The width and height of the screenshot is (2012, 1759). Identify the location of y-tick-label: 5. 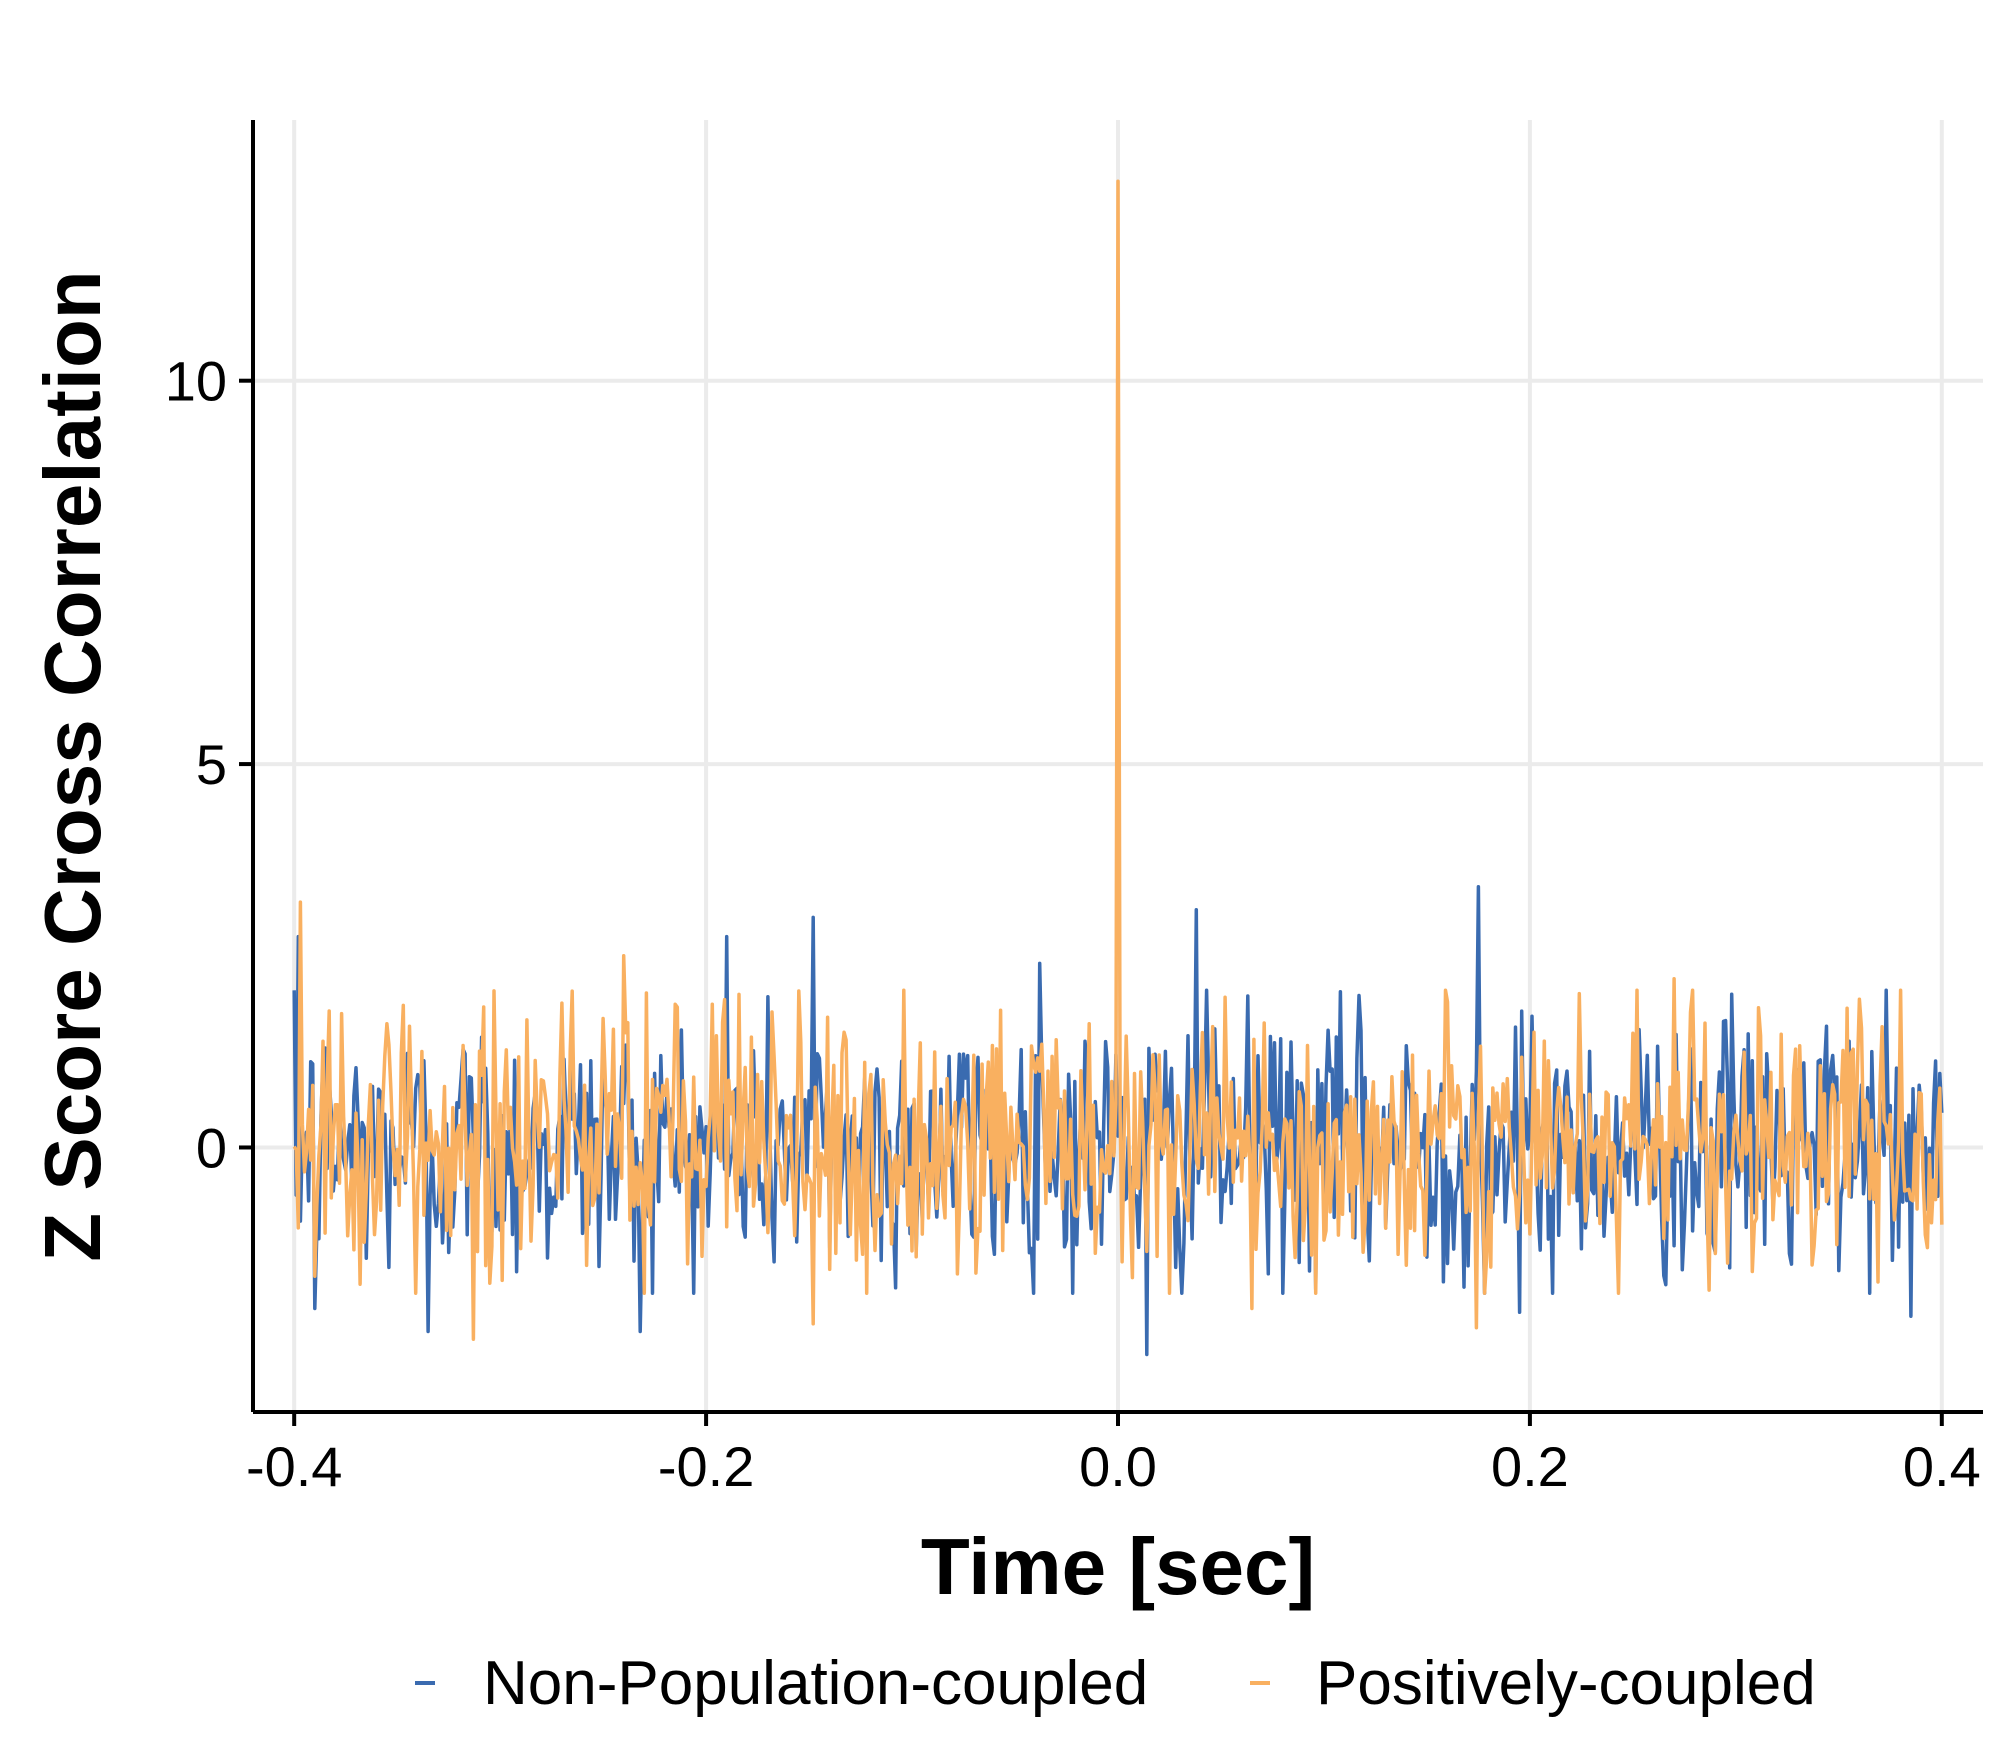
(211, 764).